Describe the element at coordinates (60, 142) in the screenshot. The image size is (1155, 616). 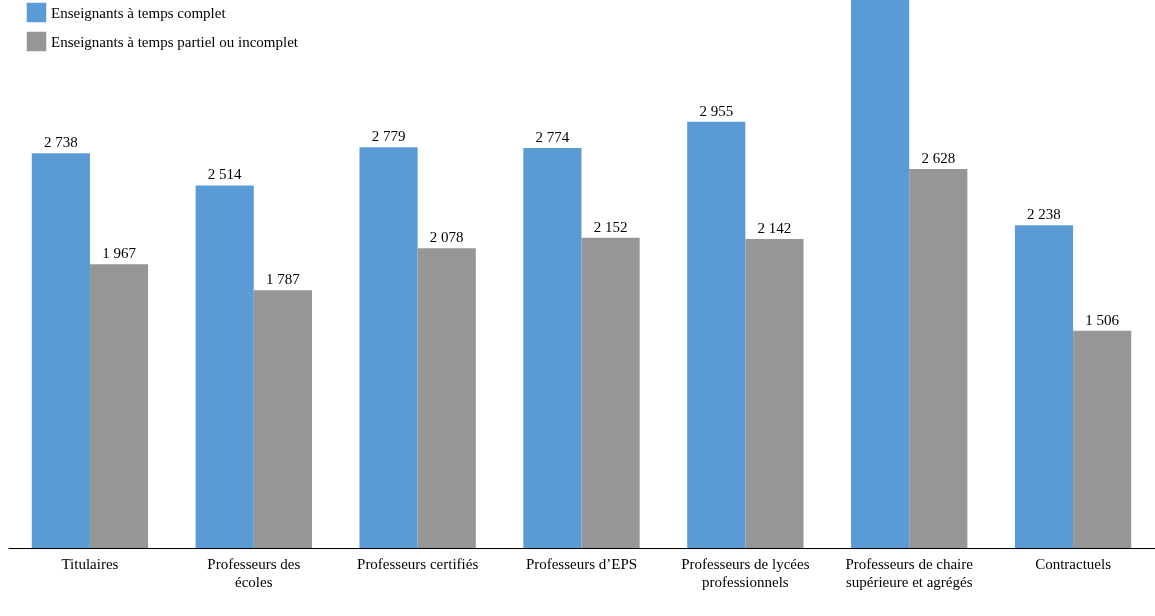
I see `data-label: 2 738` at that location.